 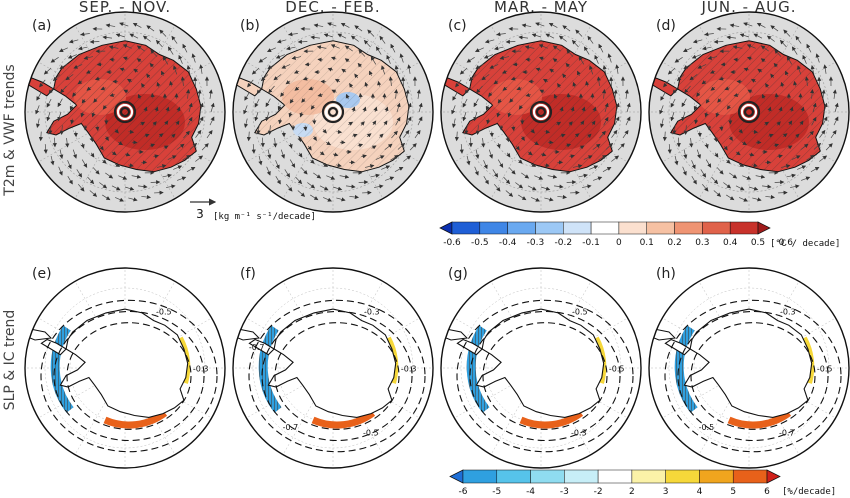 I want to click on contour-label: -0.5, so click(x=825, y=369).